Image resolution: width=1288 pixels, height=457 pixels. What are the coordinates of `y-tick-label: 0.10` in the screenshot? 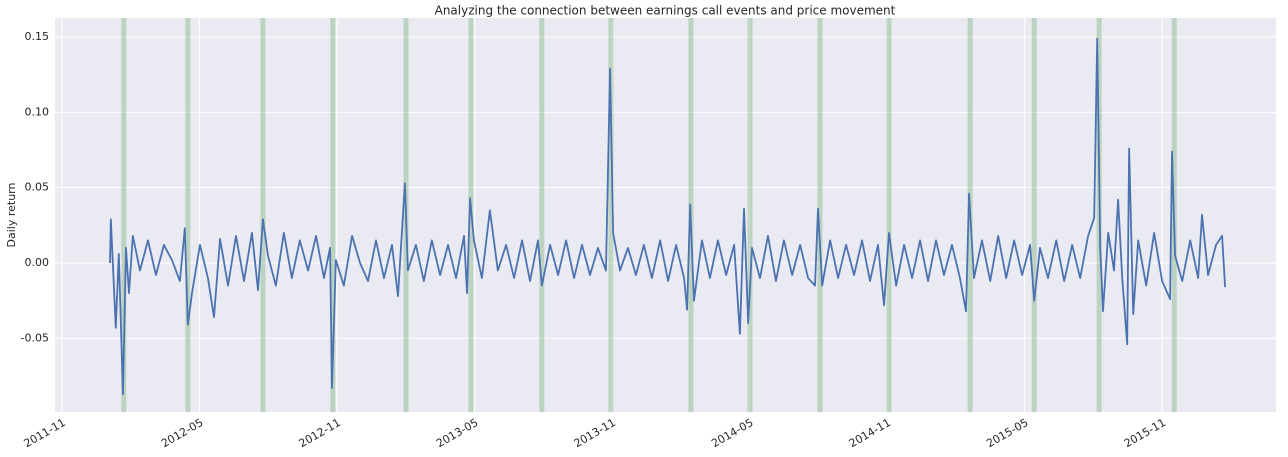 It's located at (37, 111).